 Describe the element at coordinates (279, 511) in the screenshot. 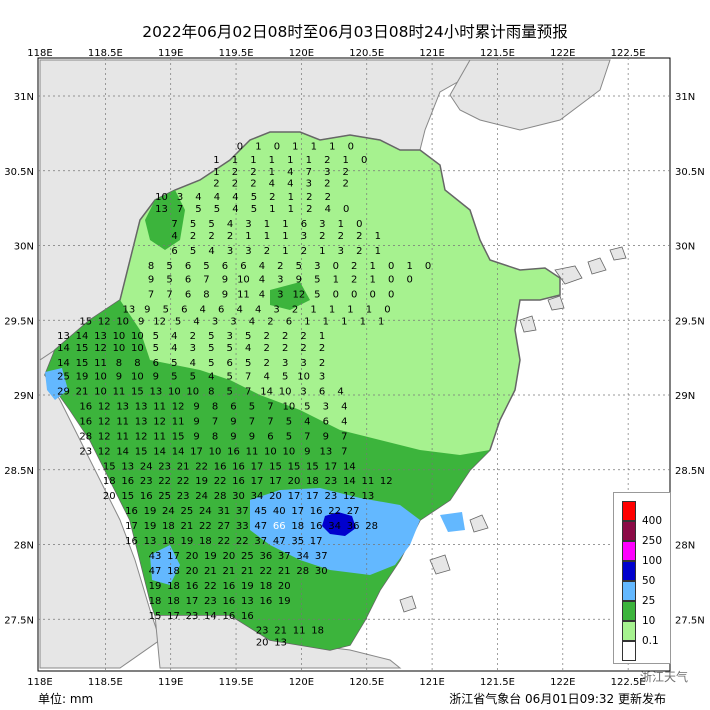

I see `rain-value: 40` at that location.